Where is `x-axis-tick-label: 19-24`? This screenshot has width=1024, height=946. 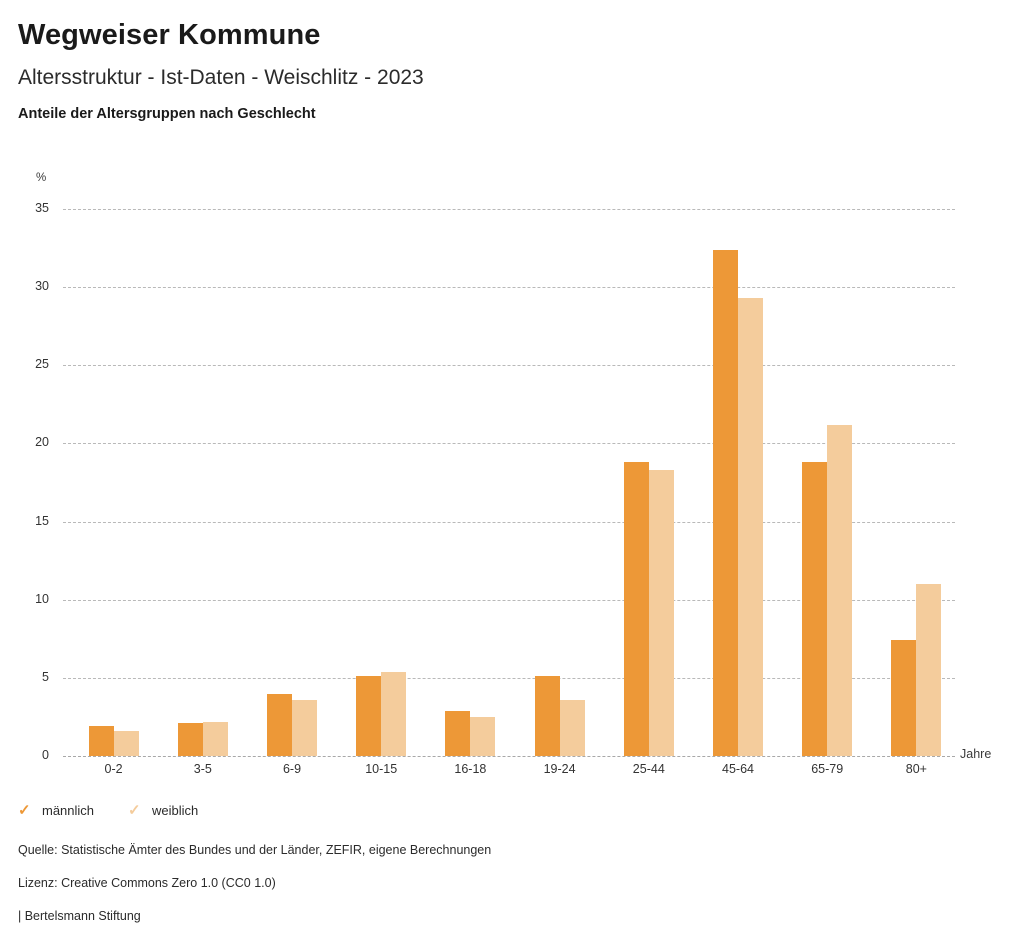
x-axis-tick-label: 19-24 is located at coordinates (559, 769).